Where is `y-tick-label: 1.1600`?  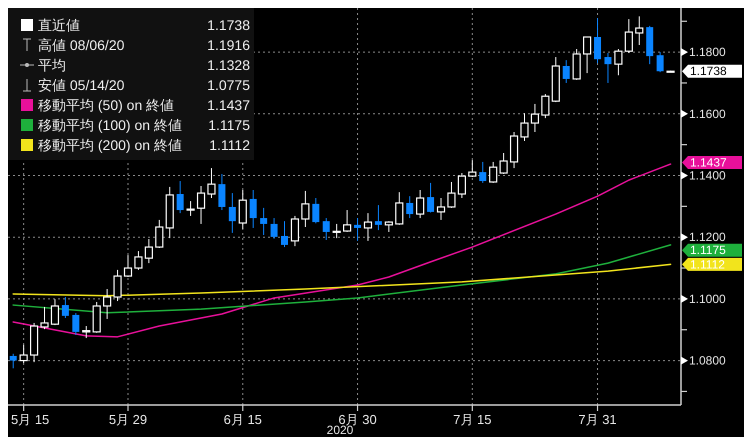 y-tick-label: 1.1600 is located at coordinates (707, 113).